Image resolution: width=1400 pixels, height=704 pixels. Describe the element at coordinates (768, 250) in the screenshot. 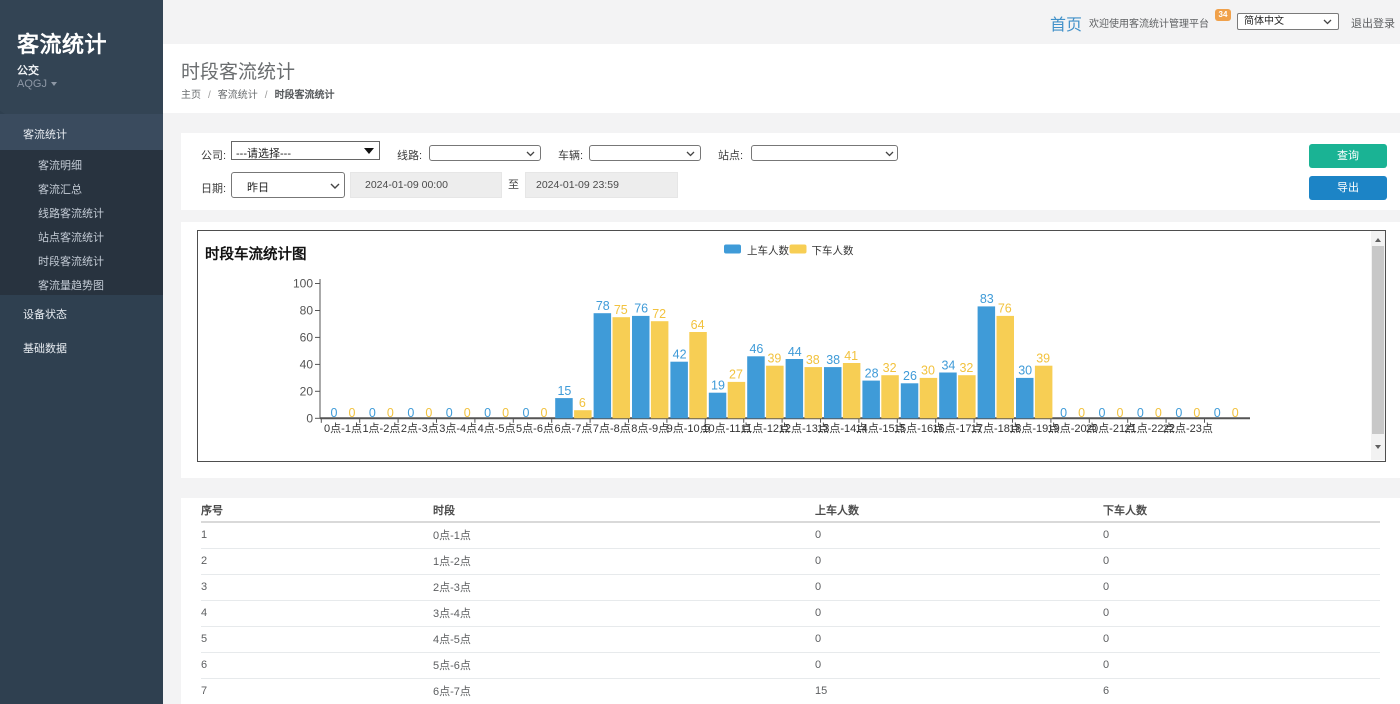

I see `svg-text: 上车人数` at that location.